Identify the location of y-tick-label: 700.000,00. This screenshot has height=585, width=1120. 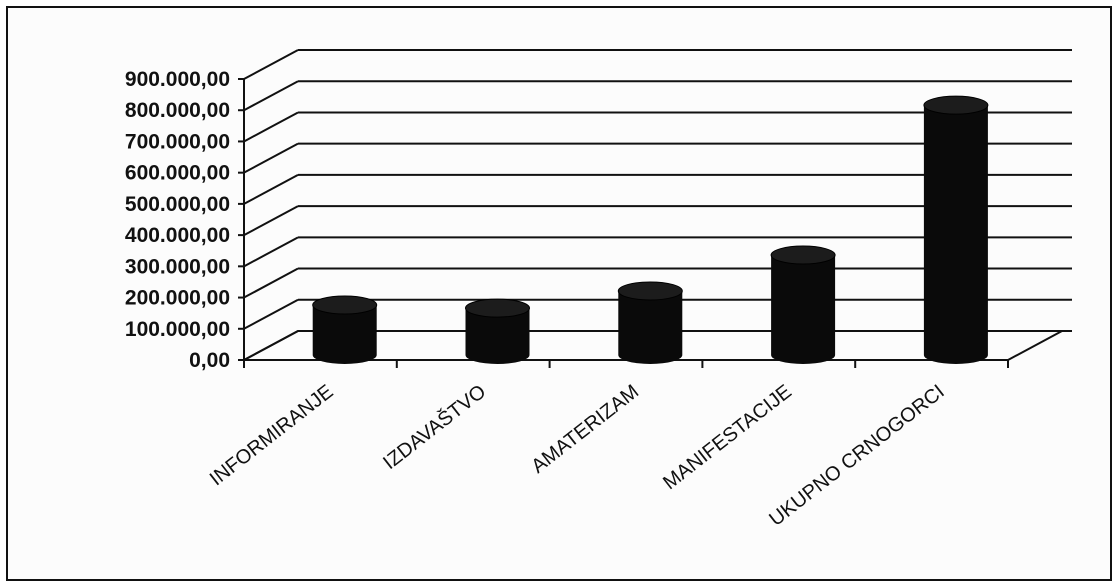
(177, 141).